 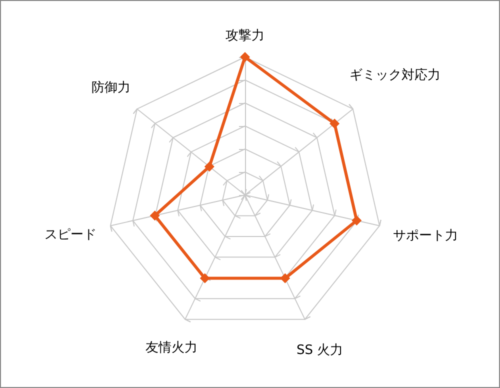 I want to click on spoke-label: 友情火力, so click(x=171, y=348).